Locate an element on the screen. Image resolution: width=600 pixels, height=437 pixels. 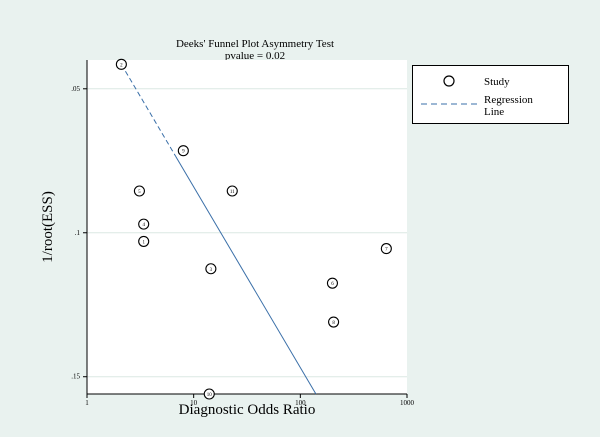
x-tick-label: 100 is located at coordinates (300, 403).